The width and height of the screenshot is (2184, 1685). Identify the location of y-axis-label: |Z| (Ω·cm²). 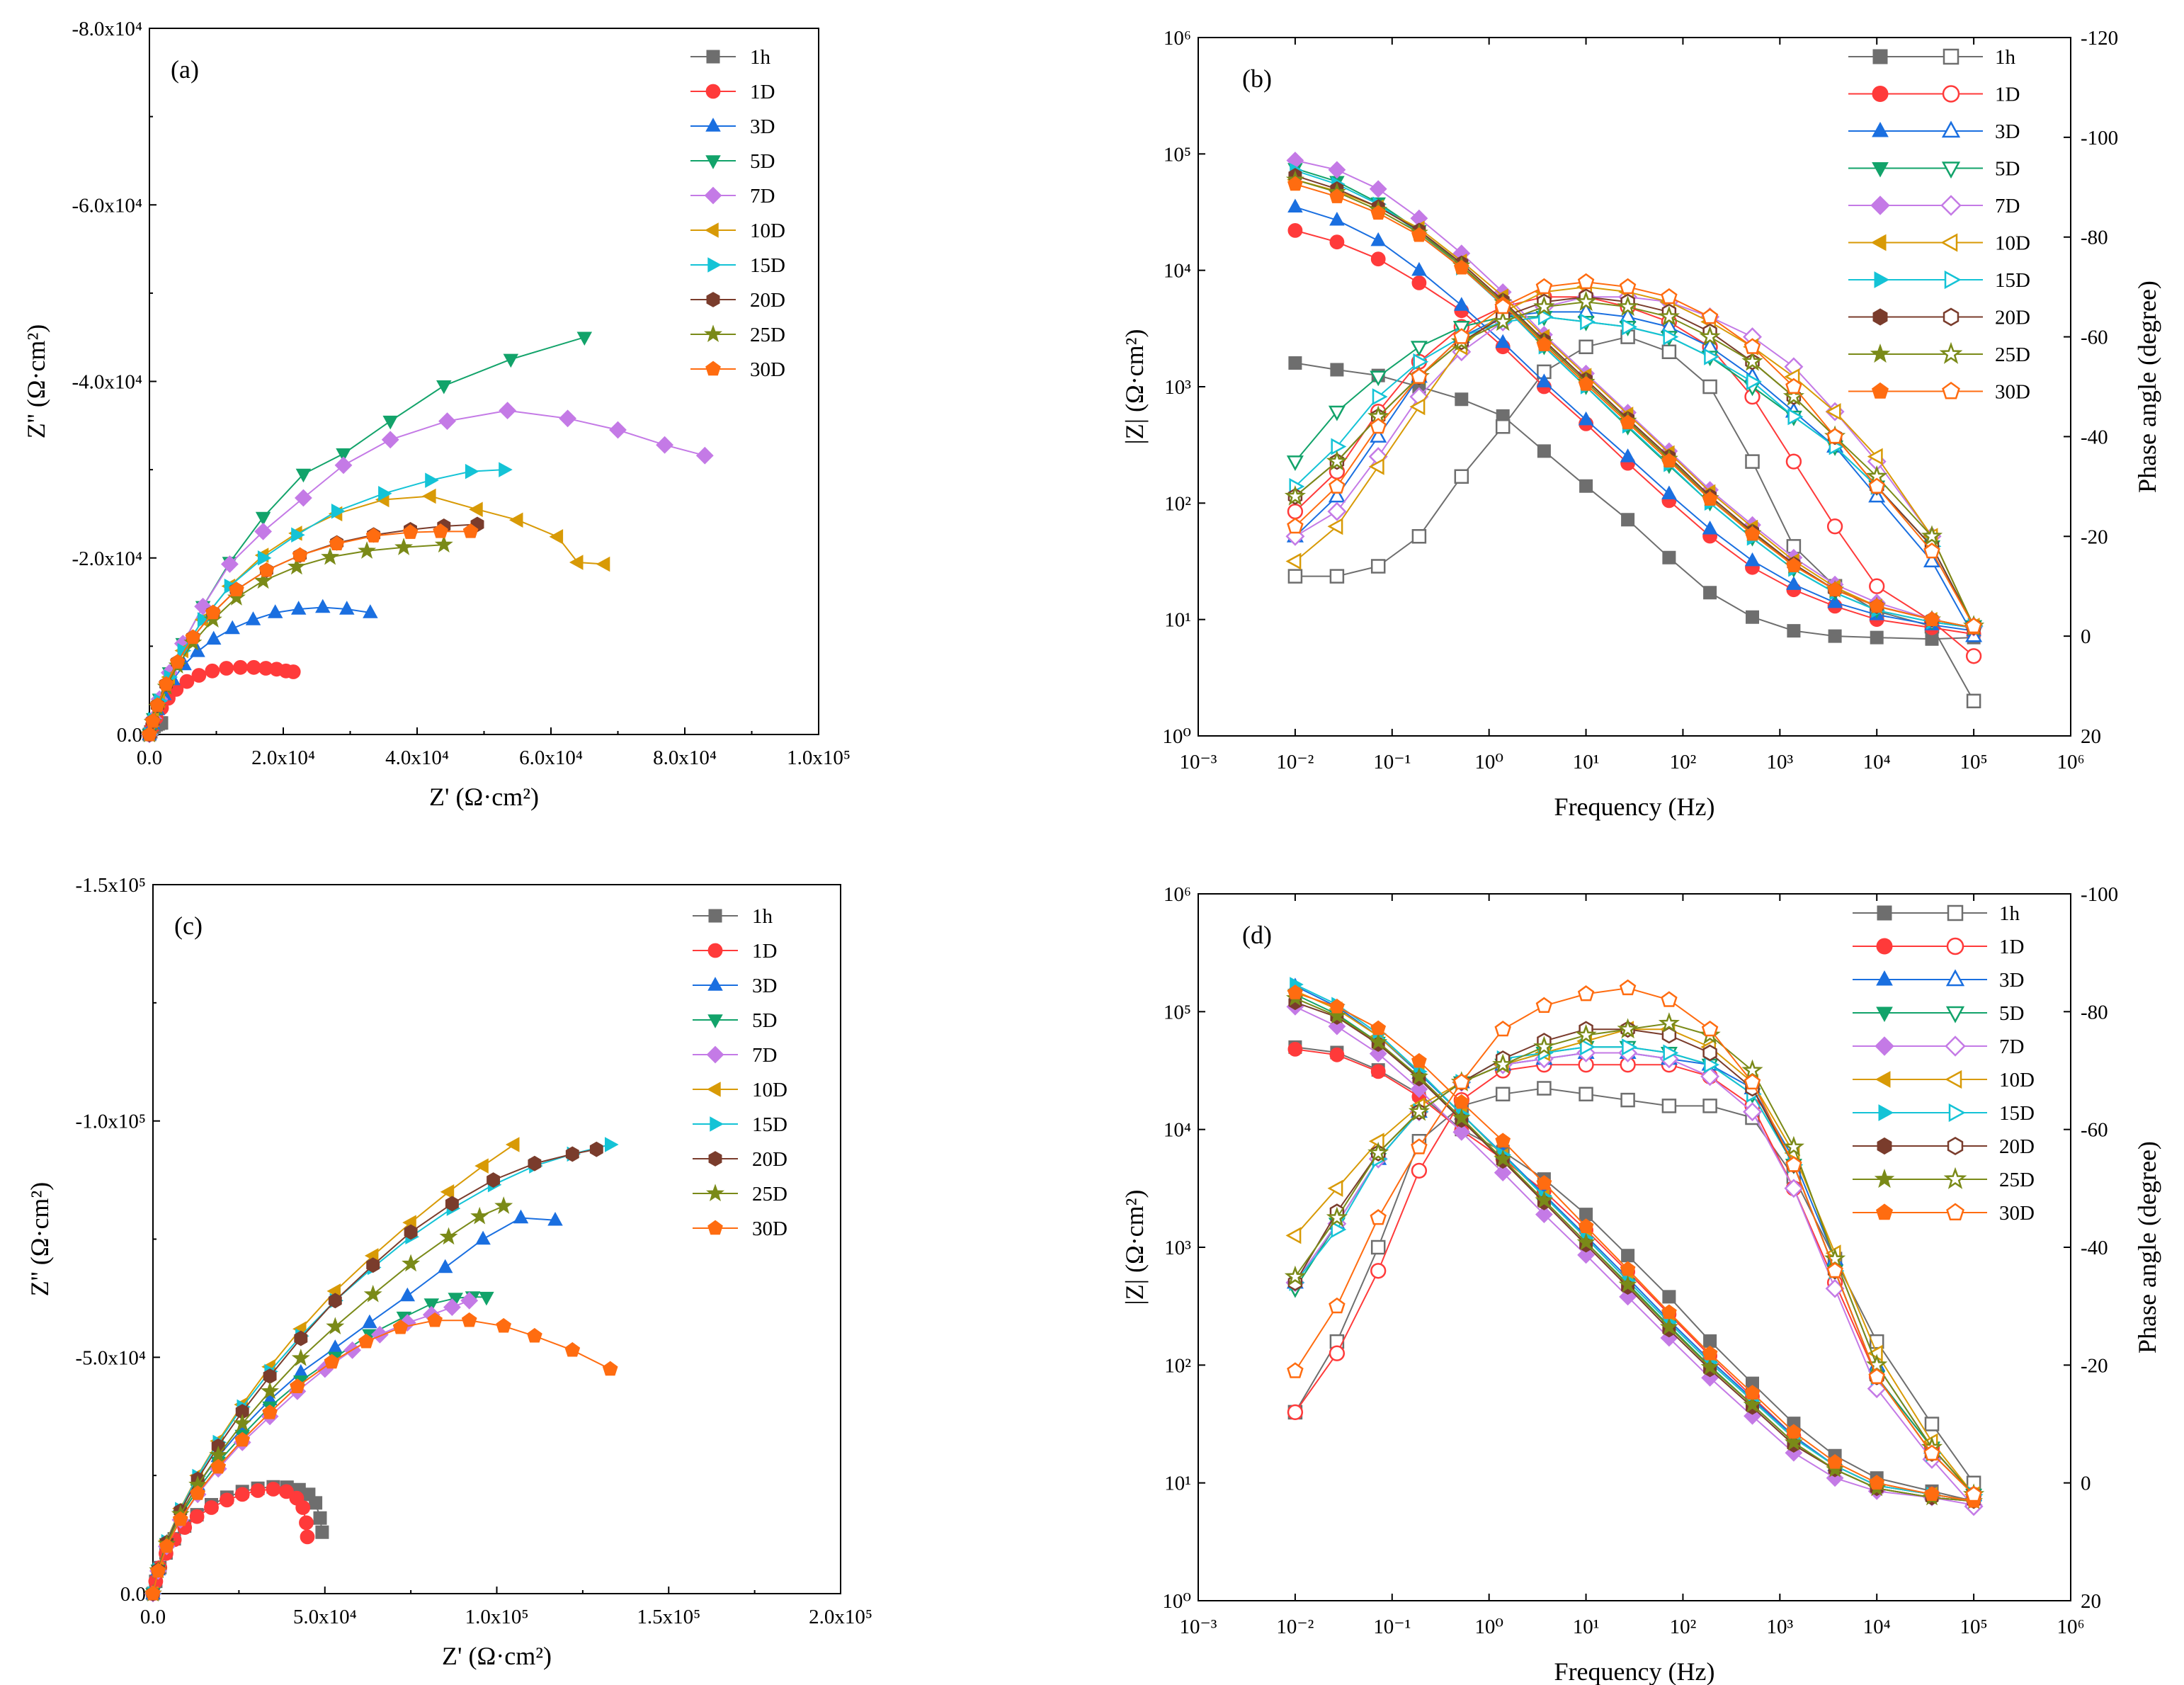
(1134, 1247).